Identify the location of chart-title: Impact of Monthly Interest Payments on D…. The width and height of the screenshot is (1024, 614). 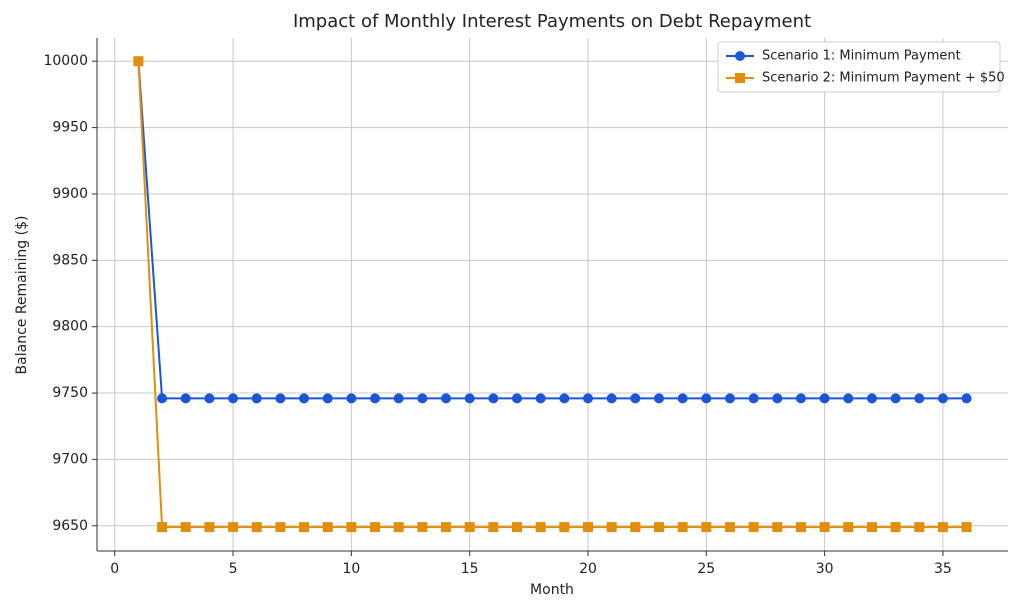
(552, 21).